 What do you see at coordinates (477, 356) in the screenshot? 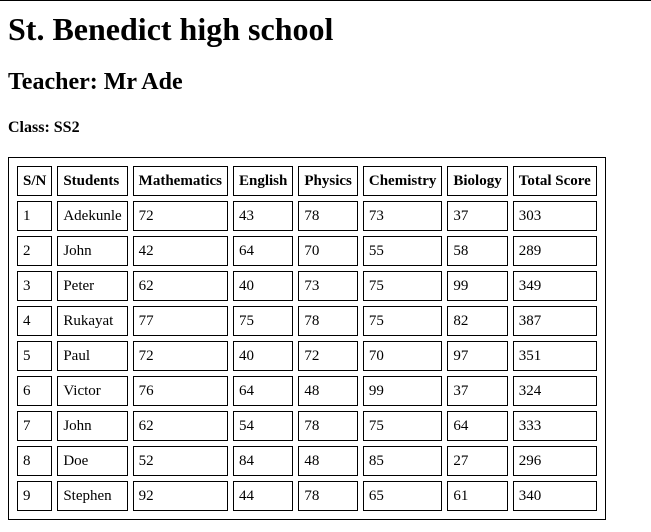
I see `cell-biology: 97` at bounding box center [477, 356].